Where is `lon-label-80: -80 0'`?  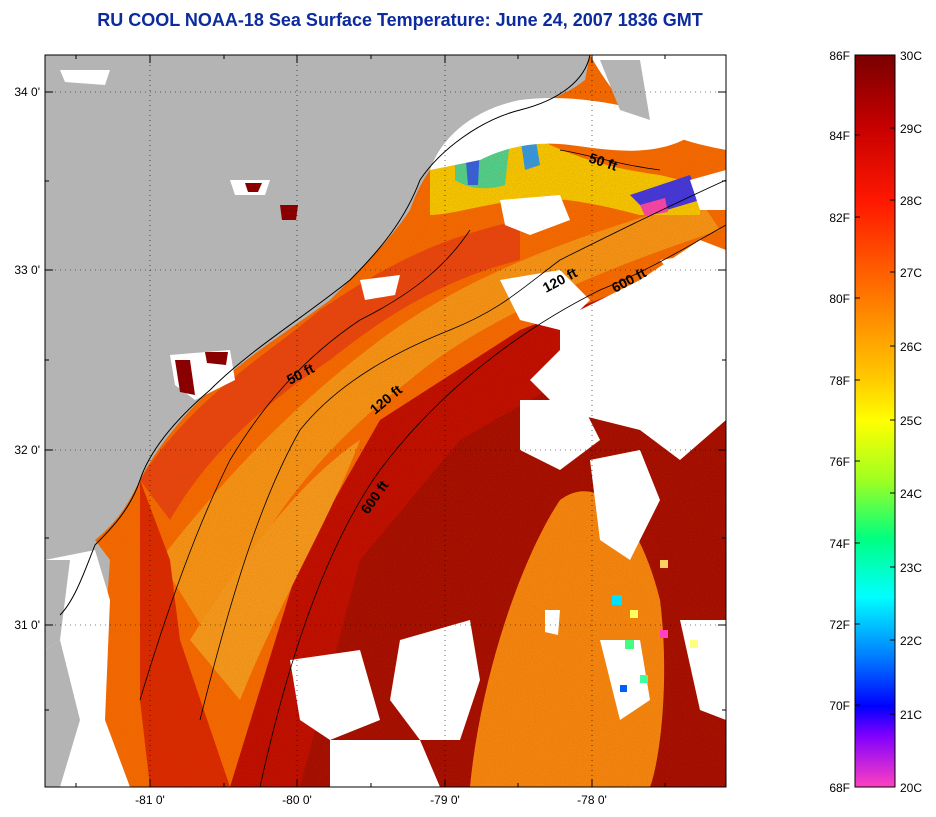 lon-label-80: -80 0' is located at coordinates (297, 800).